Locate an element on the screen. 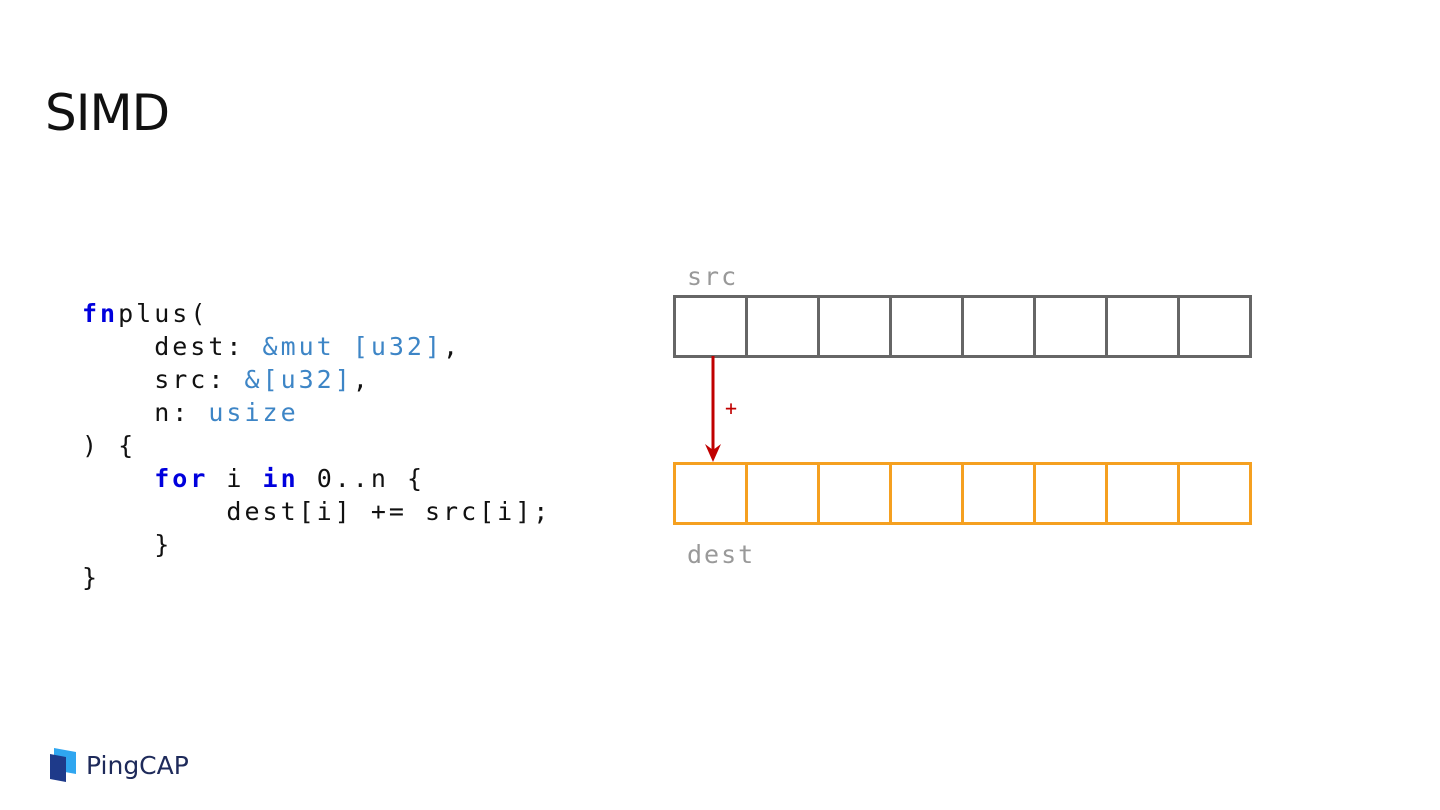 This screenshot has width=1440, height=810. code-text is located at coordinates (118, 478).